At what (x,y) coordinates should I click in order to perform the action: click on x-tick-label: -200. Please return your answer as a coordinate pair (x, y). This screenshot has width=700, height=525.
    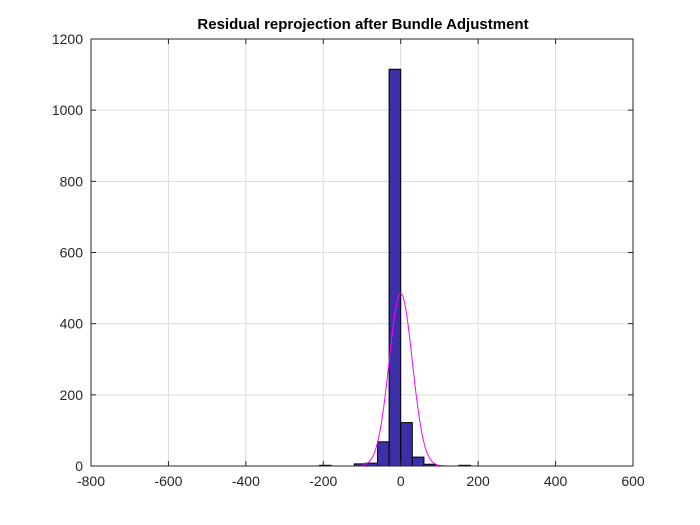
    Looking at the image, I should click on (323, 481).